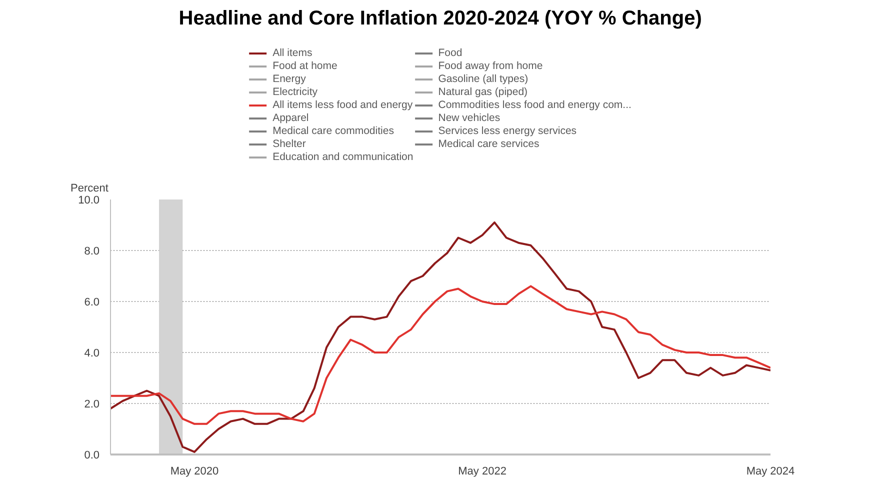  Describe the element at coordinates (292, 52) in the screenshot. I see `legend-label: All items` at that location.